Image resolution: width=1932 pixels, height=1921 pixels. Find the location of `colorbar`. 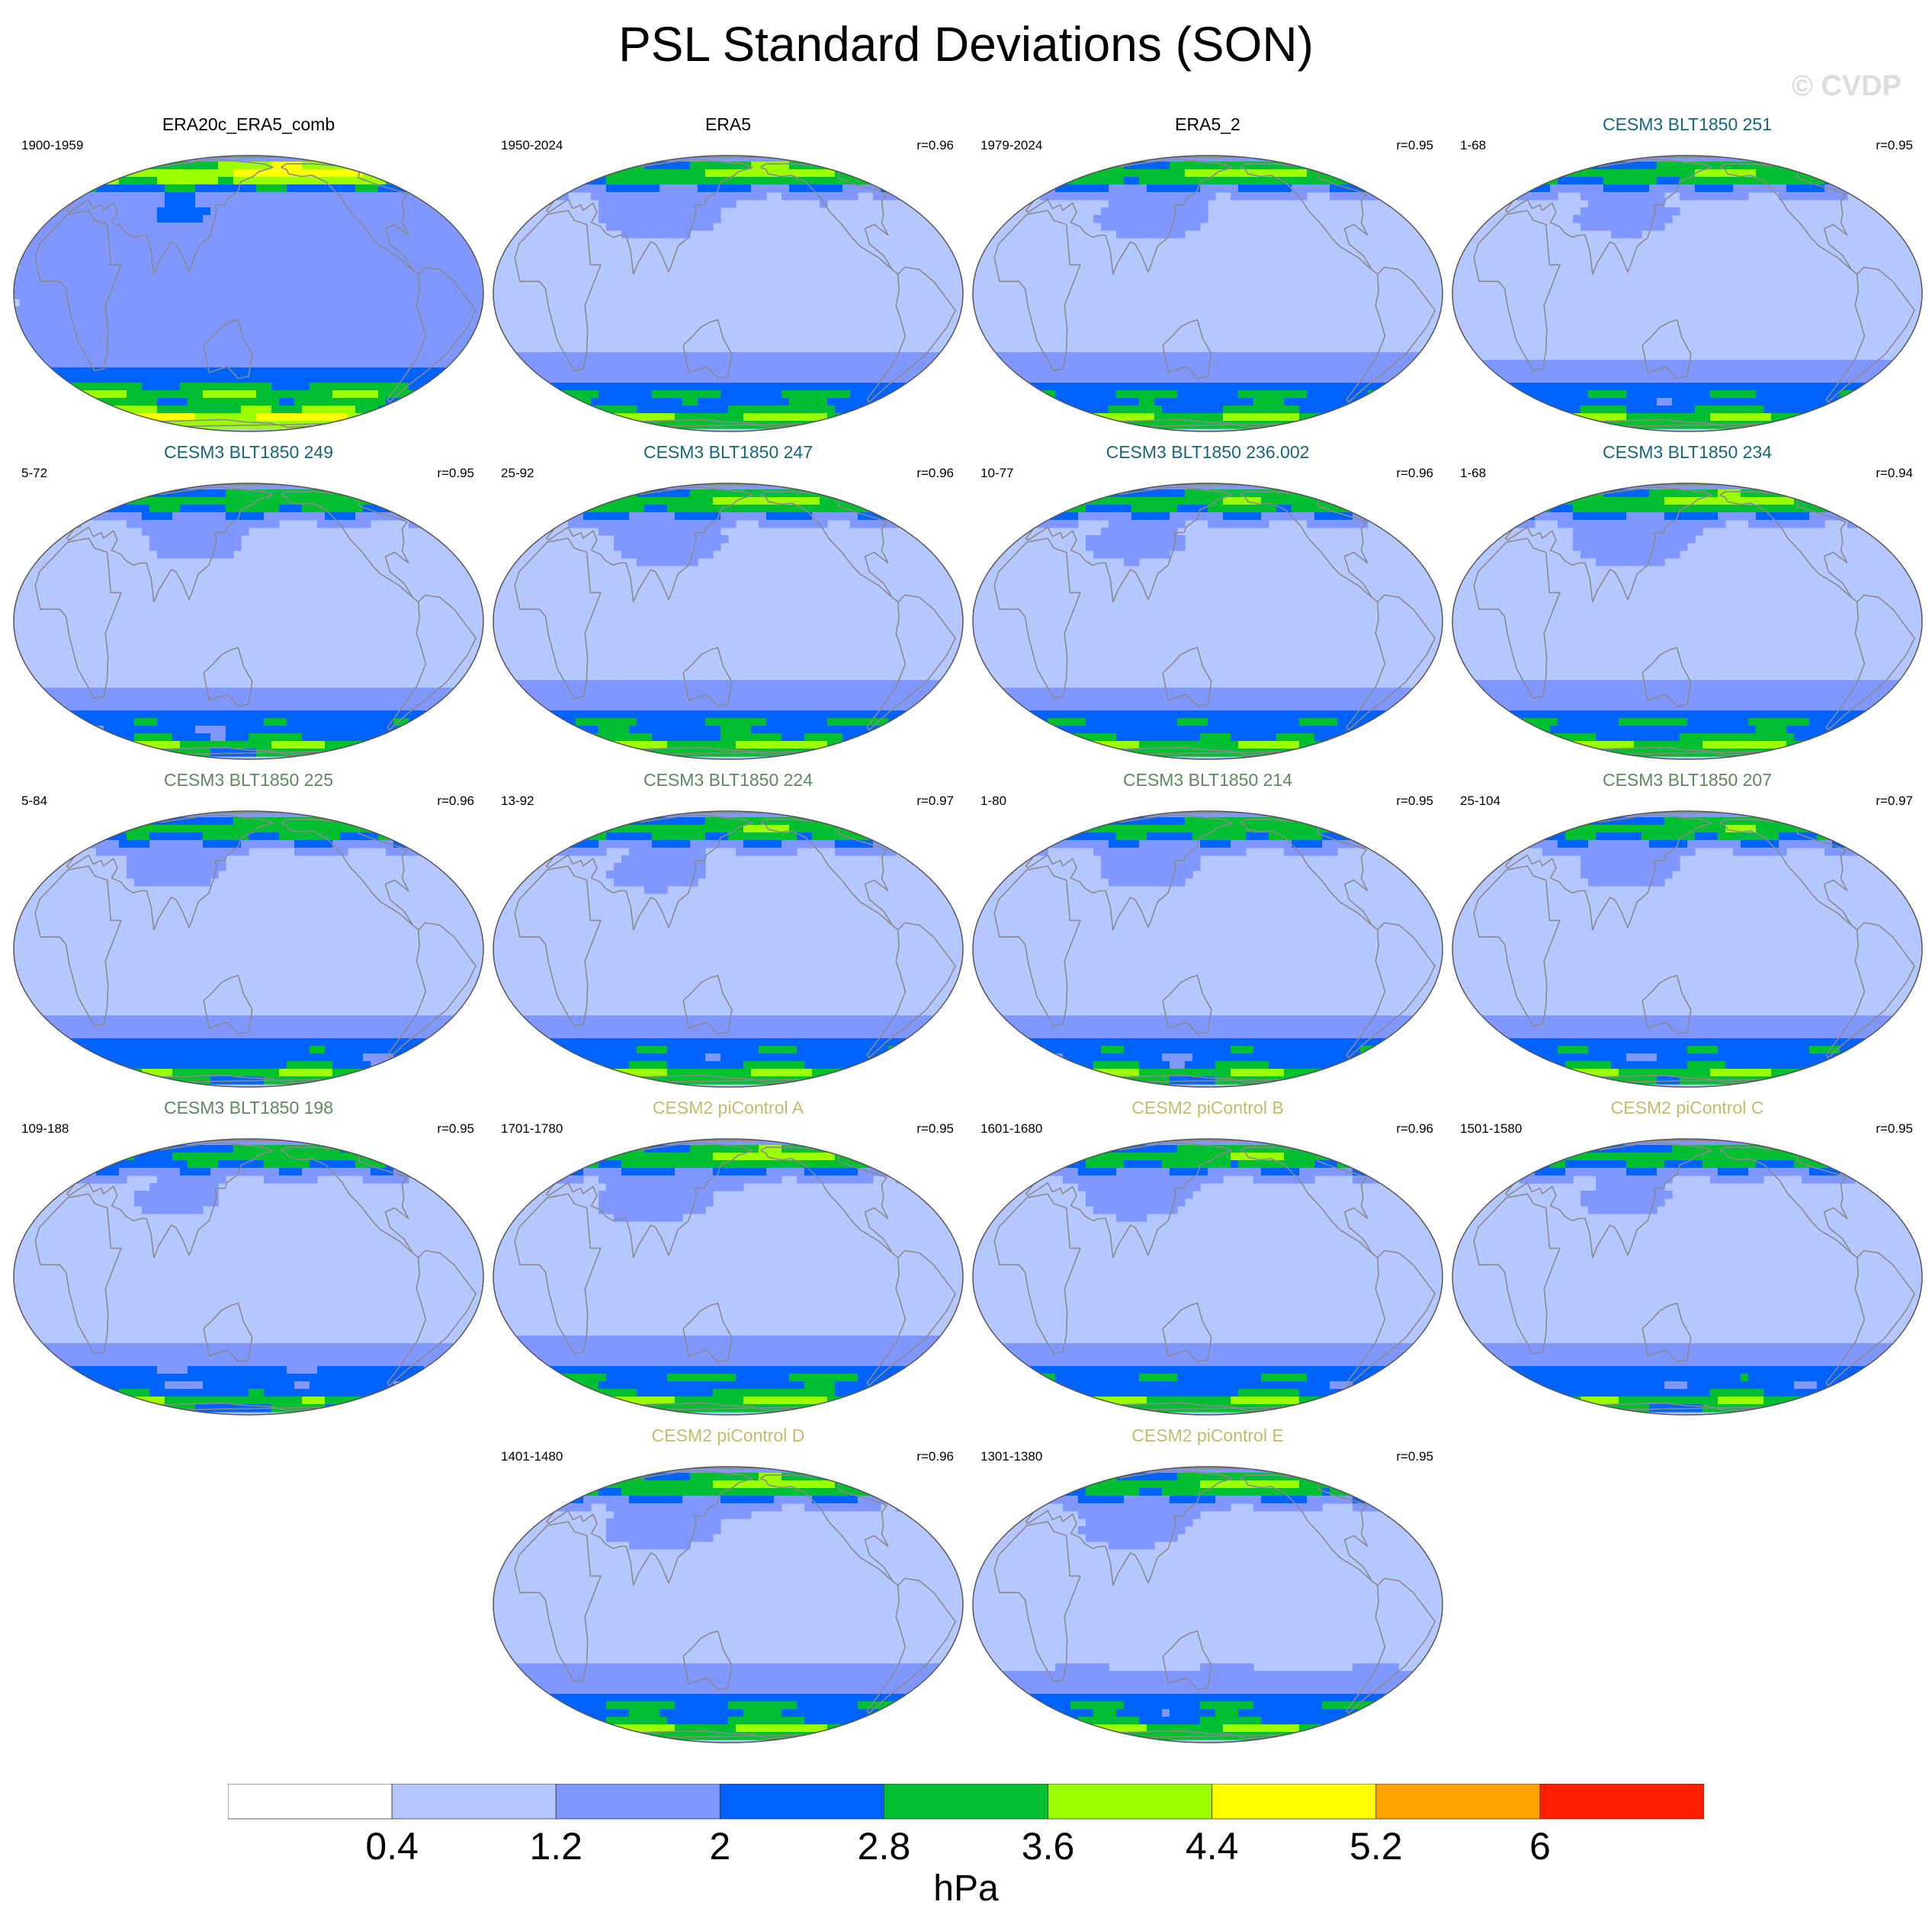

colorbar is located at coordinates (966, 1802).